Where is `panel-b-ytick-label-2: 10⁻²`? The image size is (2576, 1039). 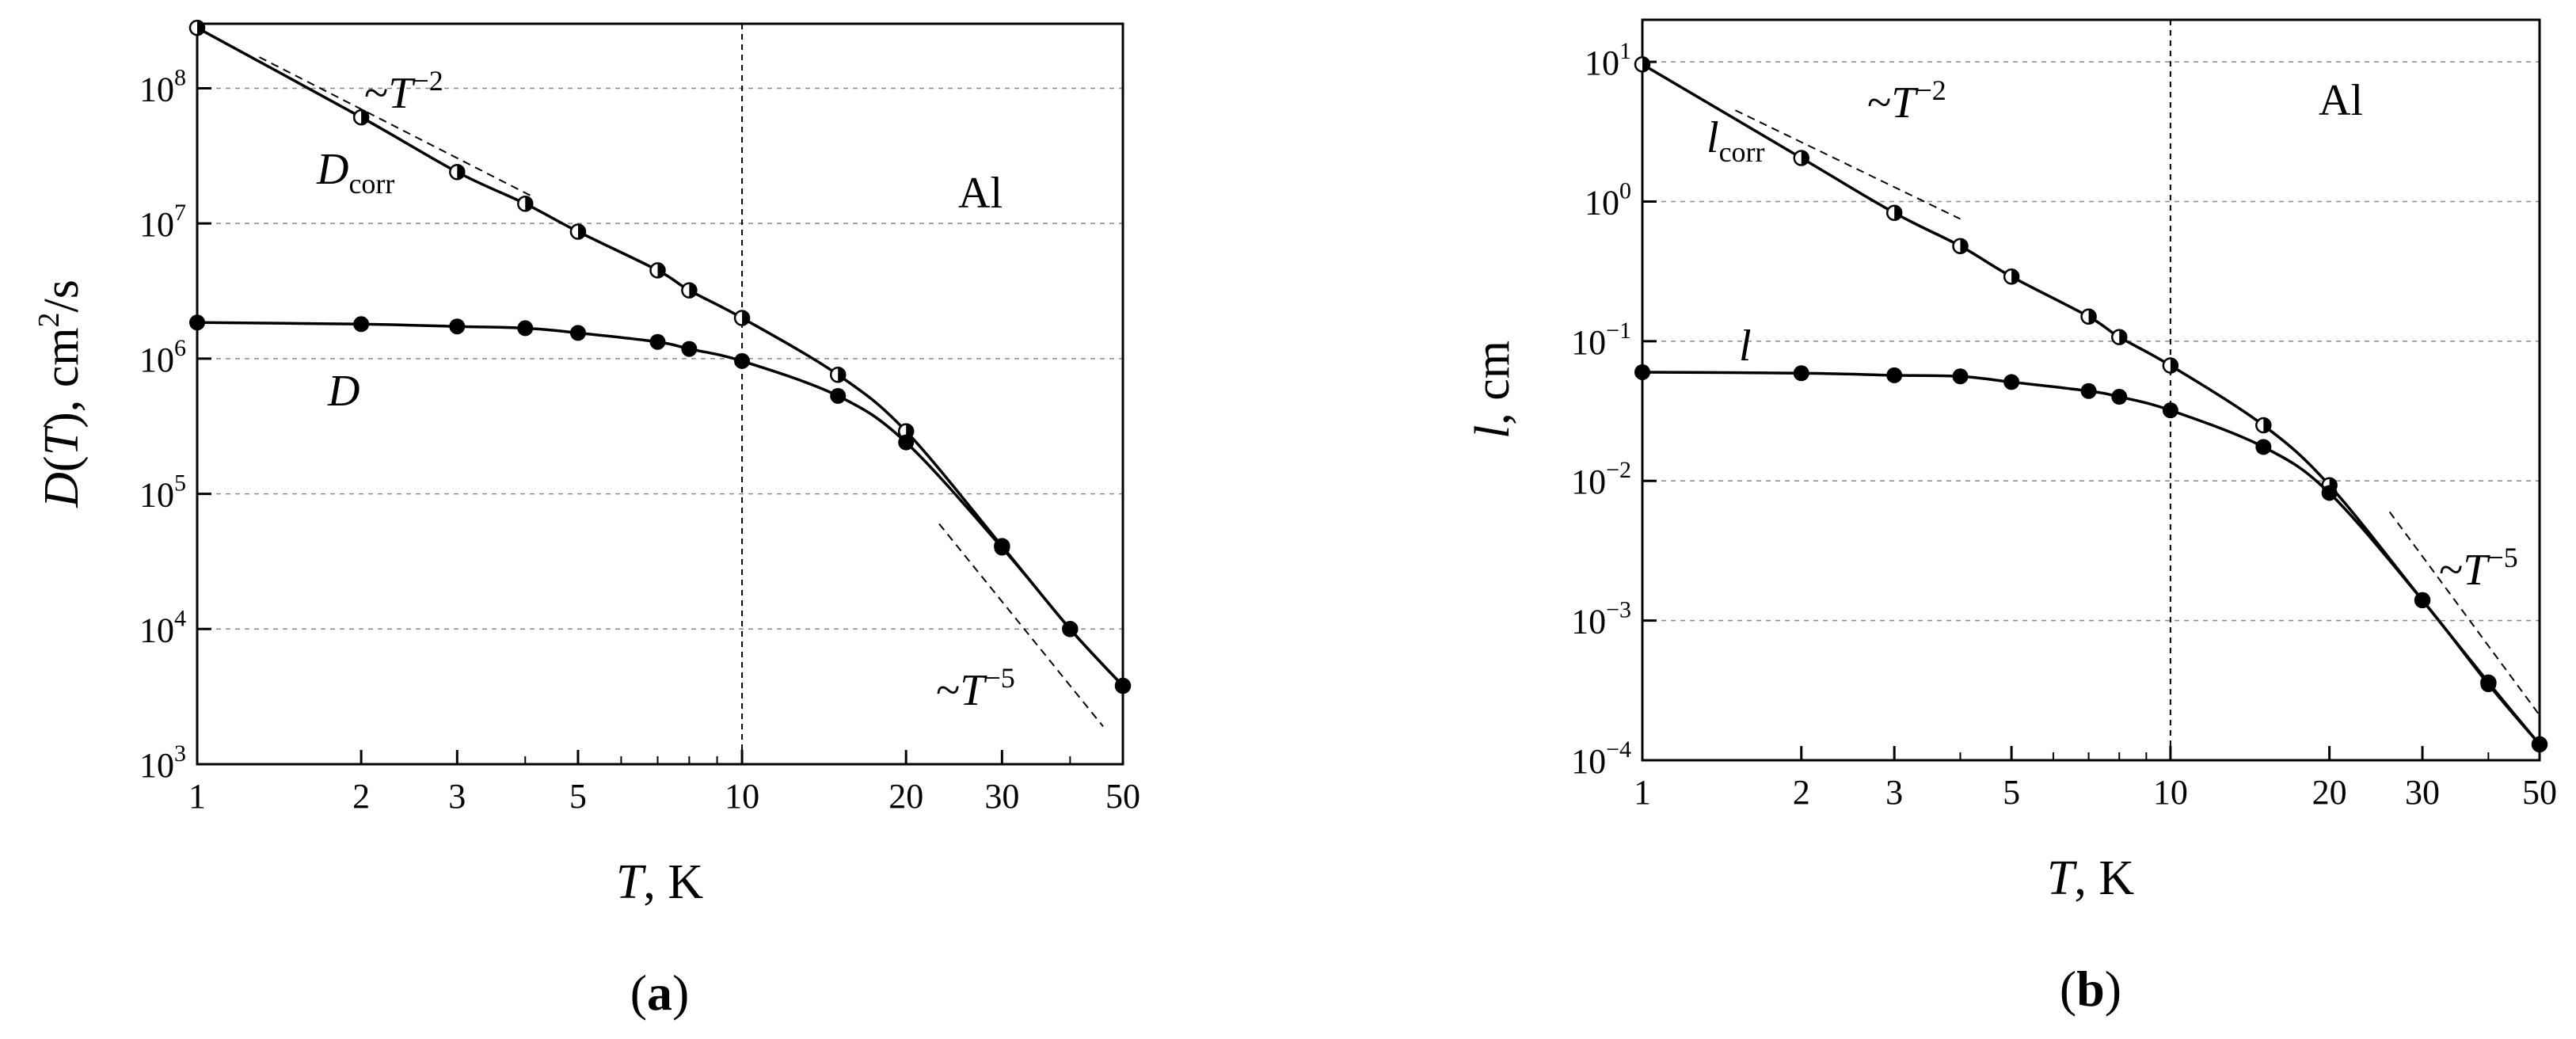
panel-b-ytick-label-2: 10⁻² is located at coordinates (1601, 479).